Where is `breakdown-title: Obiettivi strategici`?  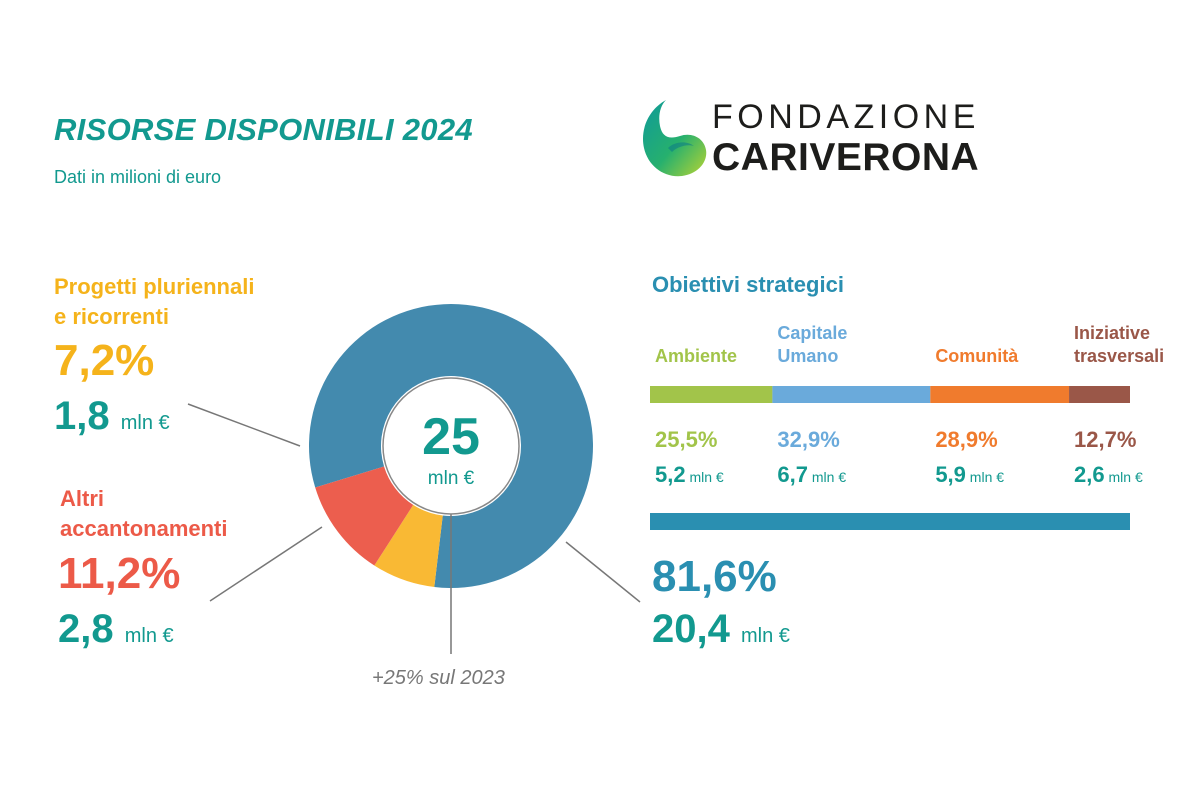 breakdown-title: Obiettivi strategici is located at coordinates (748, 284).